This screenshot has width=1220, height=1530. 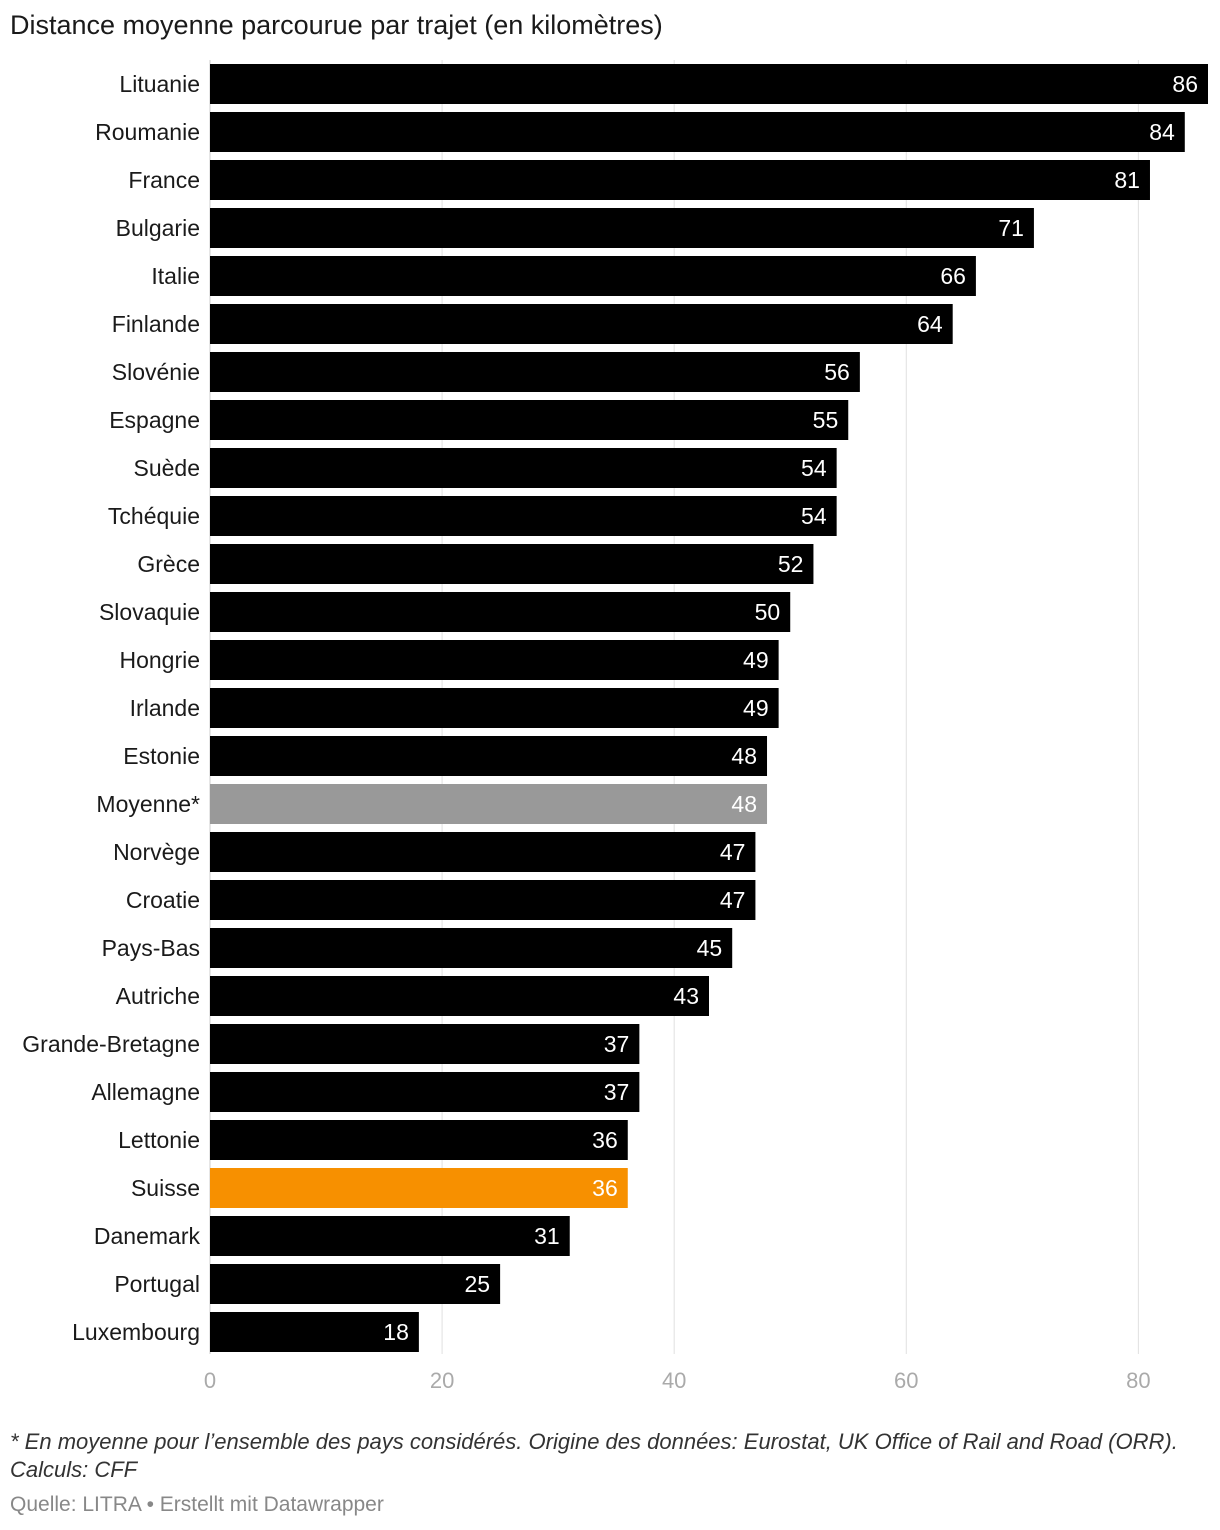 What do you see at coordinates (396, 1332) in the screenshot?
I see `value-label: 18` at bounding box center [396, 1332].